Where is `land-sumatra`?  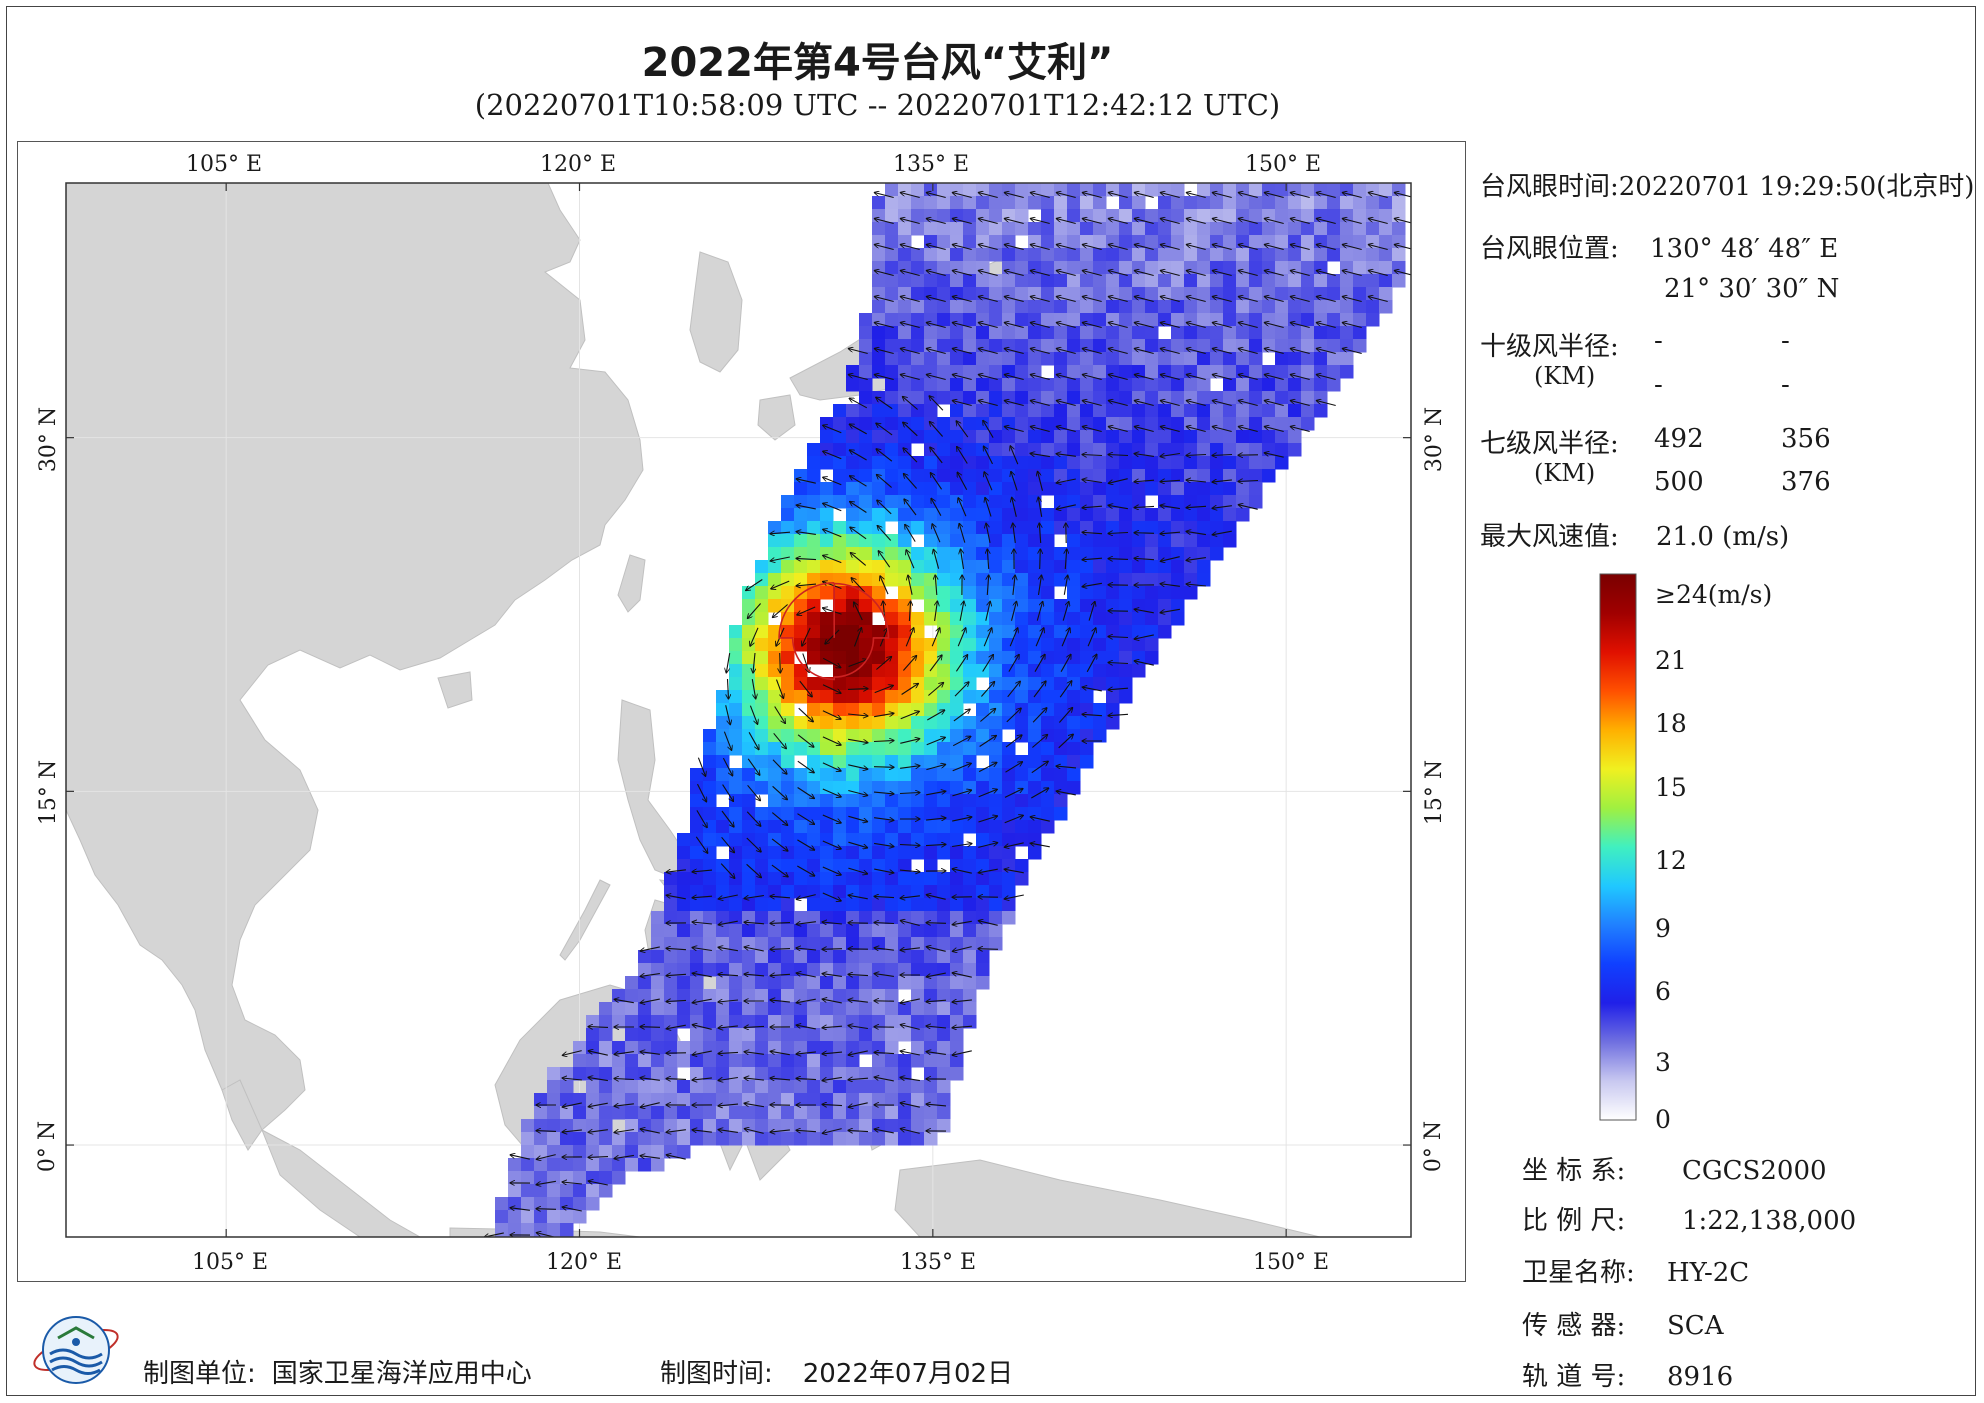
land-sumatra is located at coordinates (341, 1182).